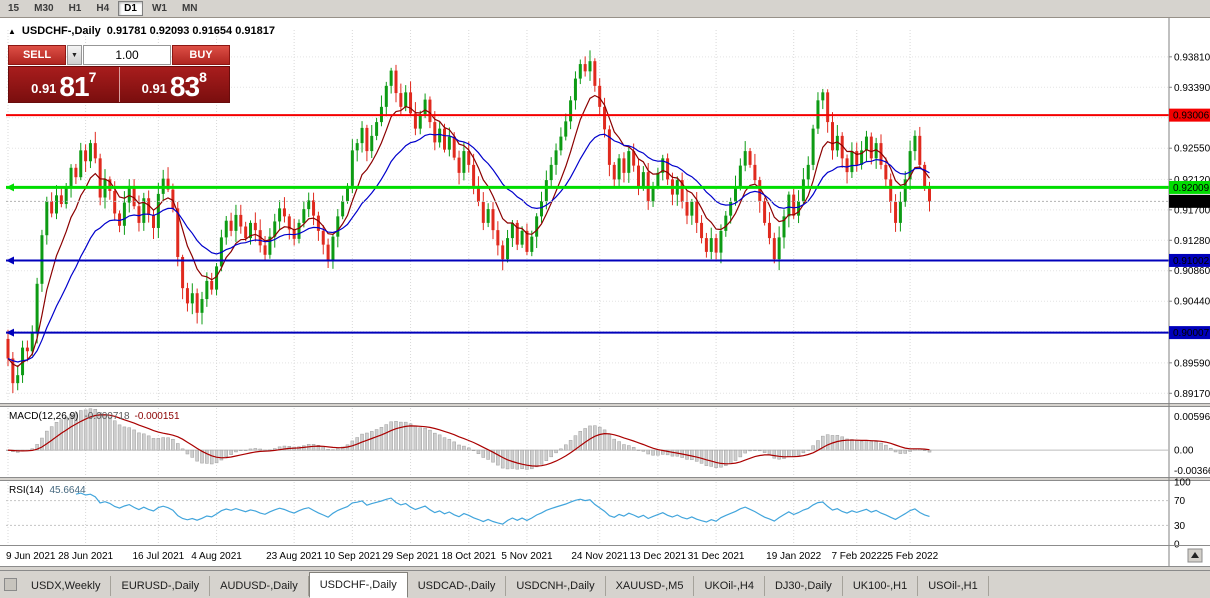  I want to click on sell-price-prefix: 0.91, so click(44, 88).